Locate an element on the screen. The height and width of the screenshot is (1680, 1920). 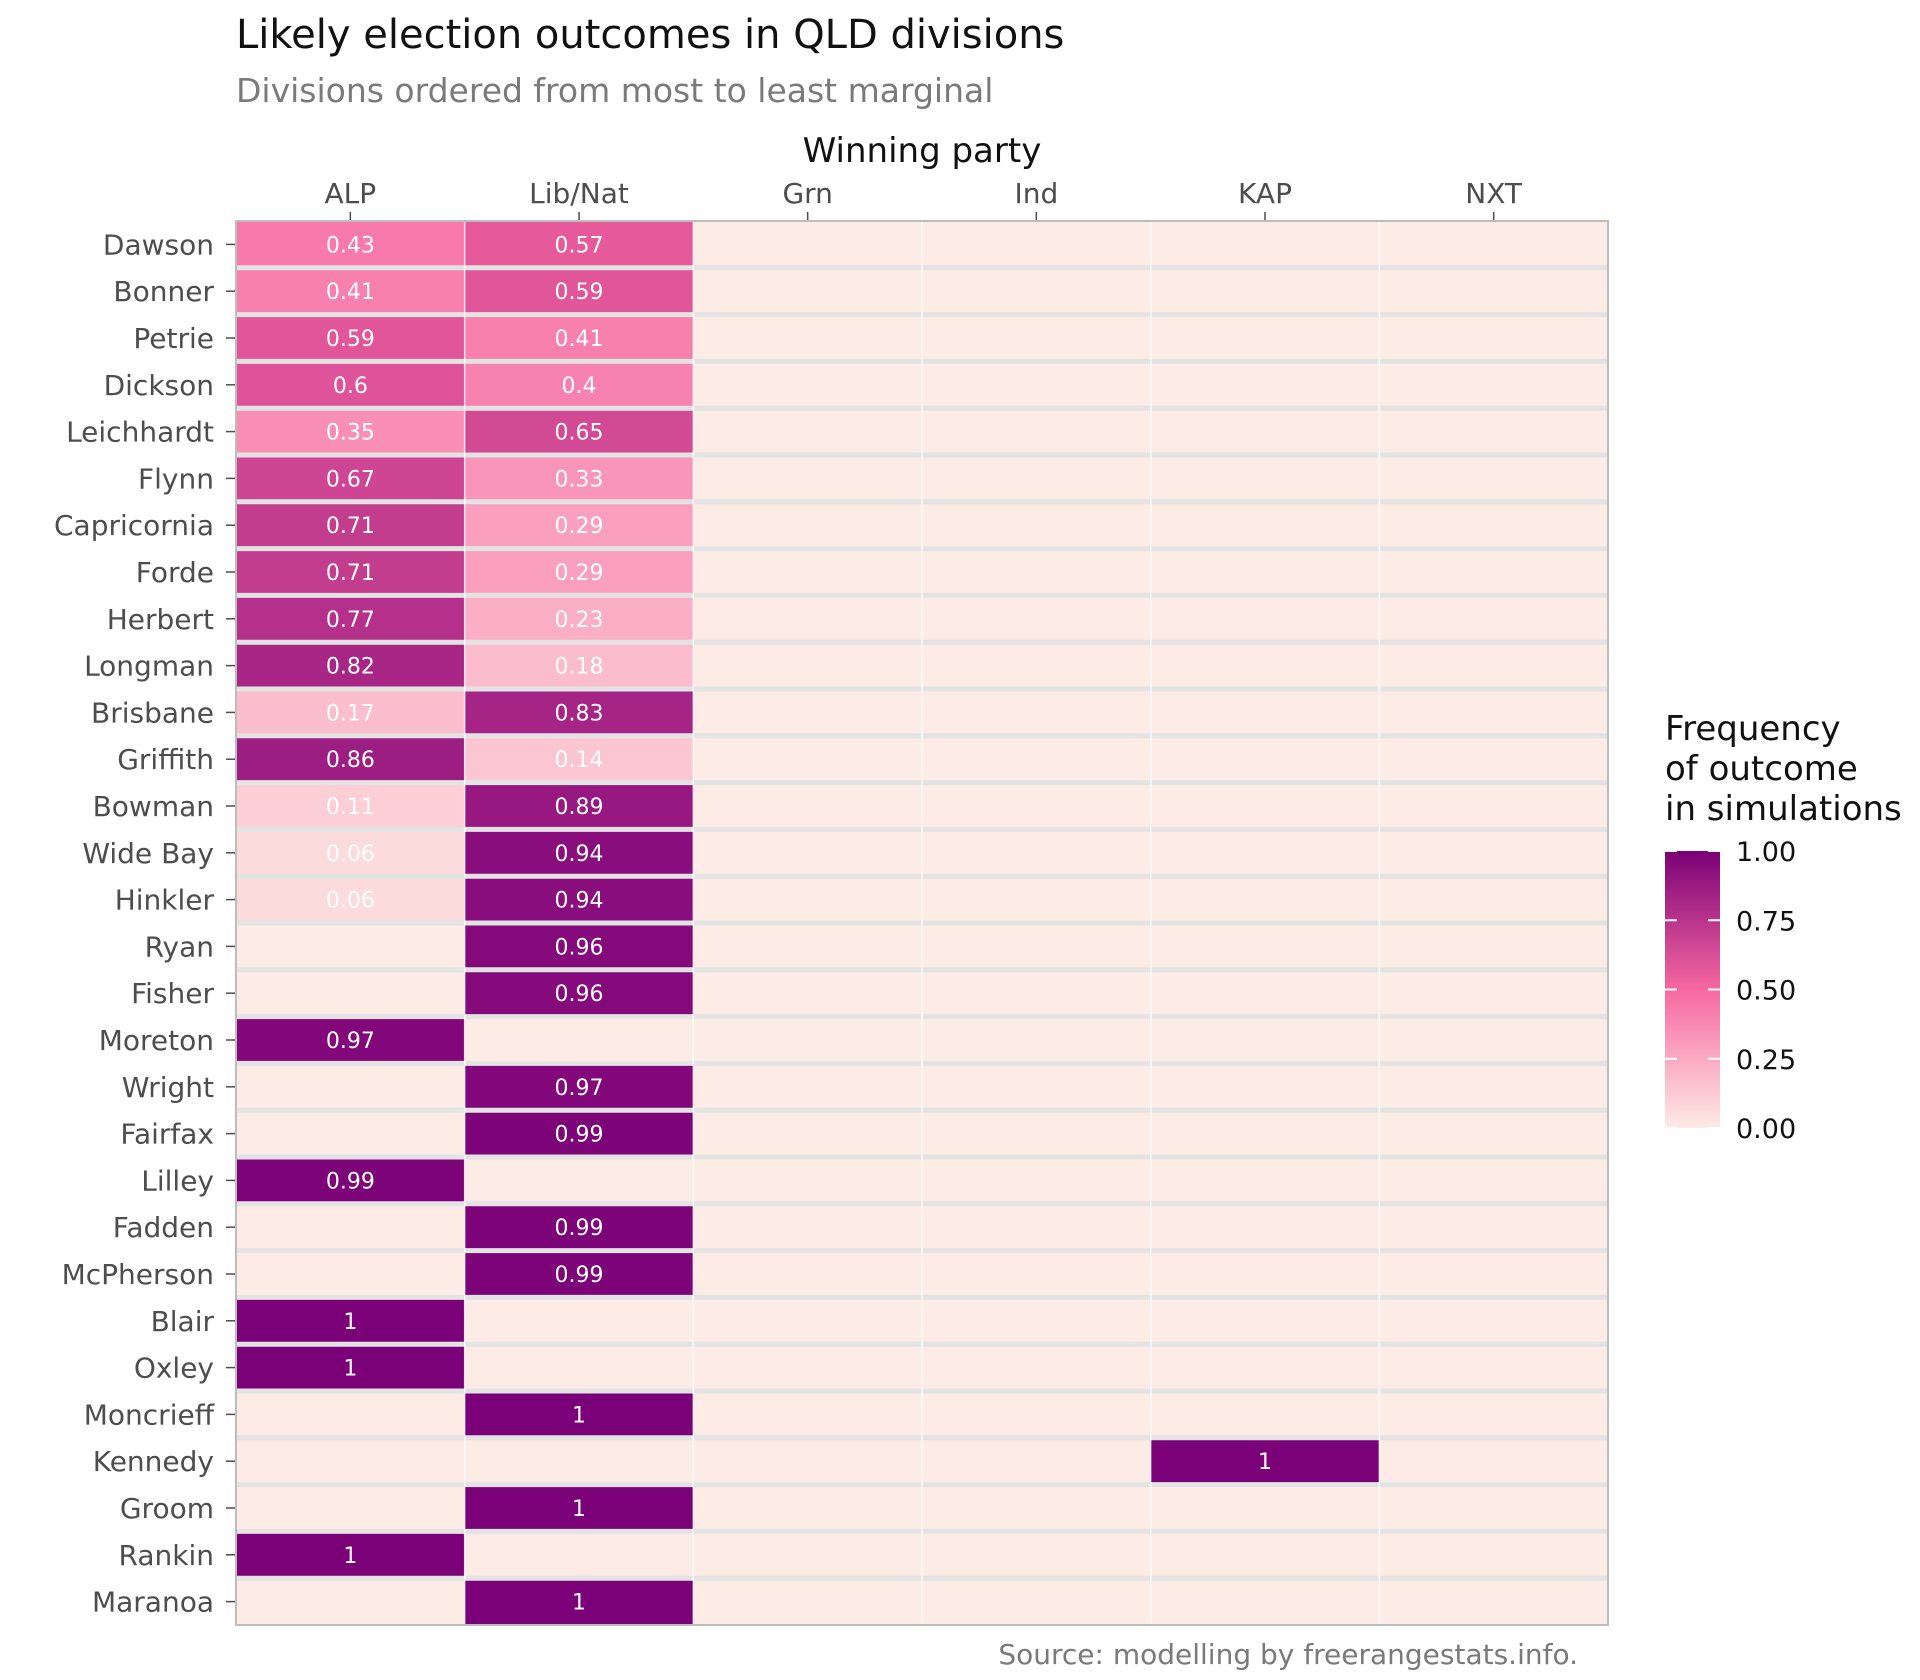
heatmap-cell-capricornia-alp is located at coordinates (350, 525).